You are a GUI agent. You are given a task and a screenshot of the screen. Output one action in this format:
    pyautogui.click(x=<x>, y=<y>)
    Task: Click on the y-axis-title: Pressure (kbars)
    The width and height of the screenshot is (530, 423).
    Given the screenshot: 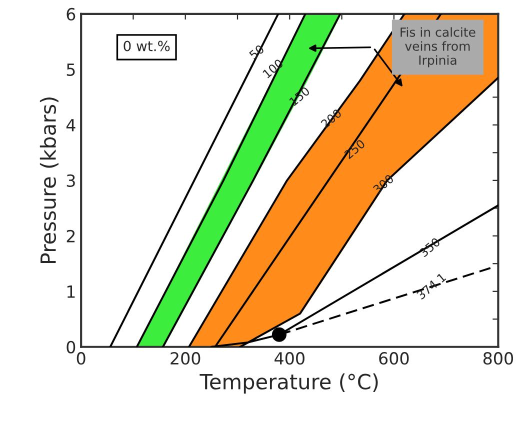 What is the action you would take?
    pyautogui.click(x=49, y=181)
    